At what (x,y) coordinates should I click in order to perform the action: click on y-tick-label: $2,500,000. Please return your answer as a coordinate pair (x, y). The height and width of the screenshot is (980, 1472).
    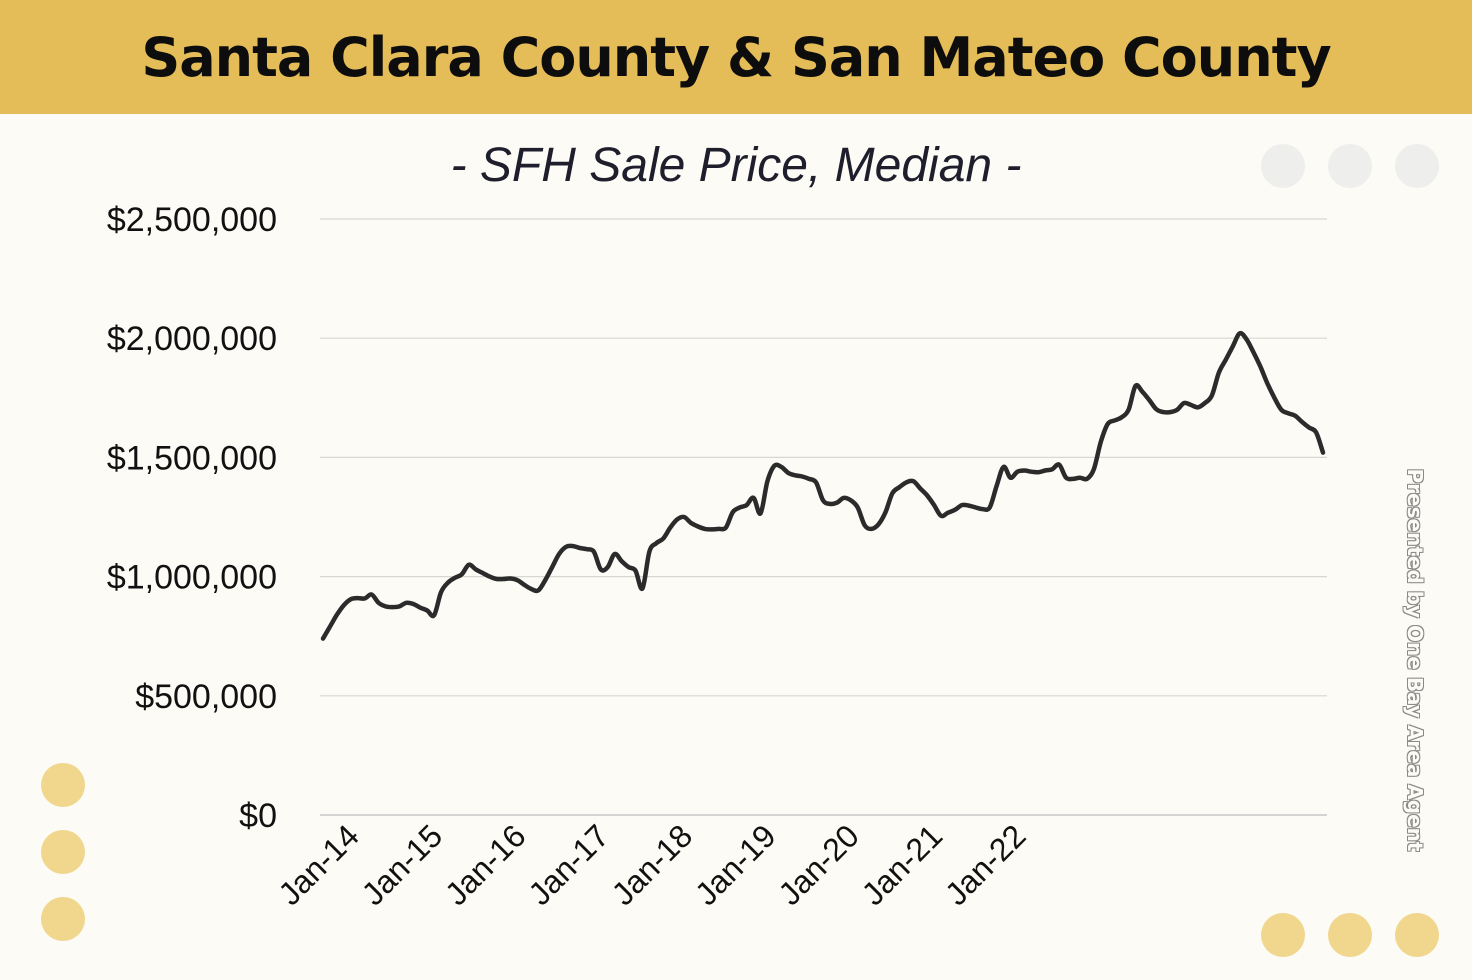
    Looking at the image, I should click on (192, 220).